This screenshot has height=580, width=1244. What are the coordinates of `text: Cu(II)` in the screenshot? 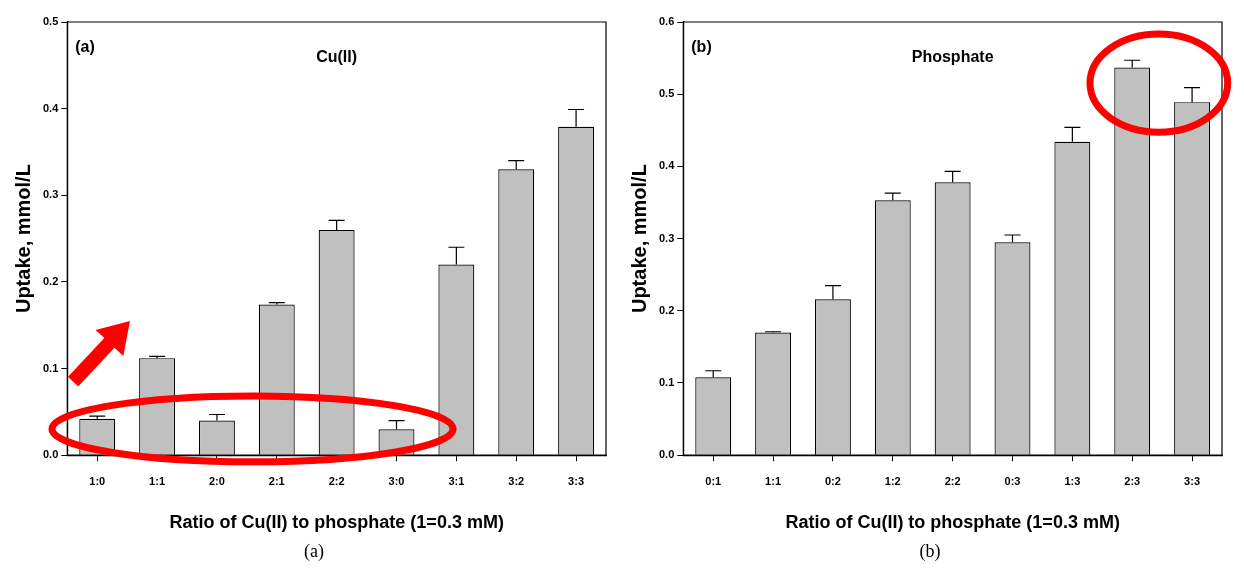 It's located at (337, 56).